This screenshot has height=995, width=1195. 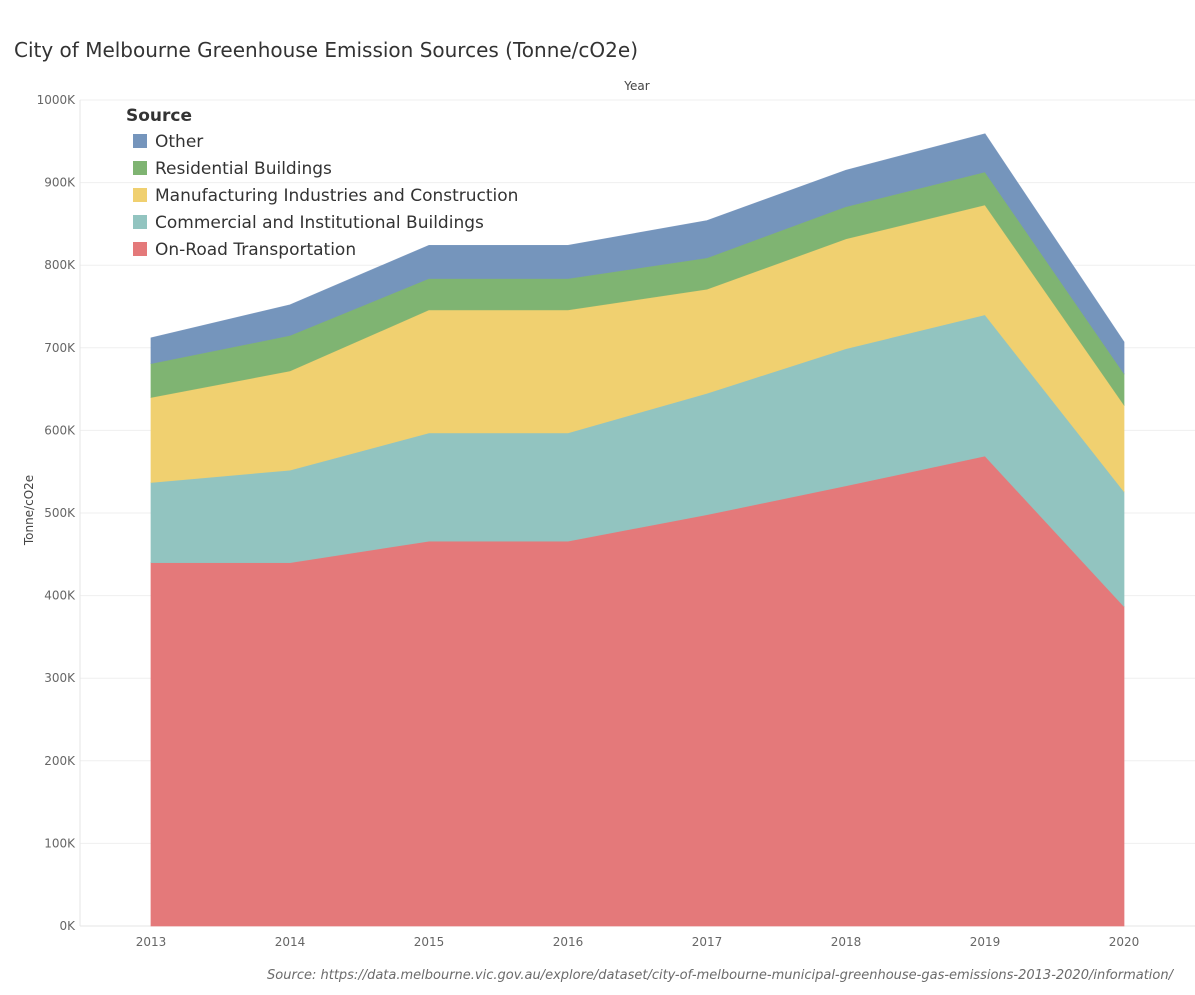 I want to click on x-axis-ticks: 2013 2014 2015 2016 2017 2018 2019 2020, so click(x=638, y=942).